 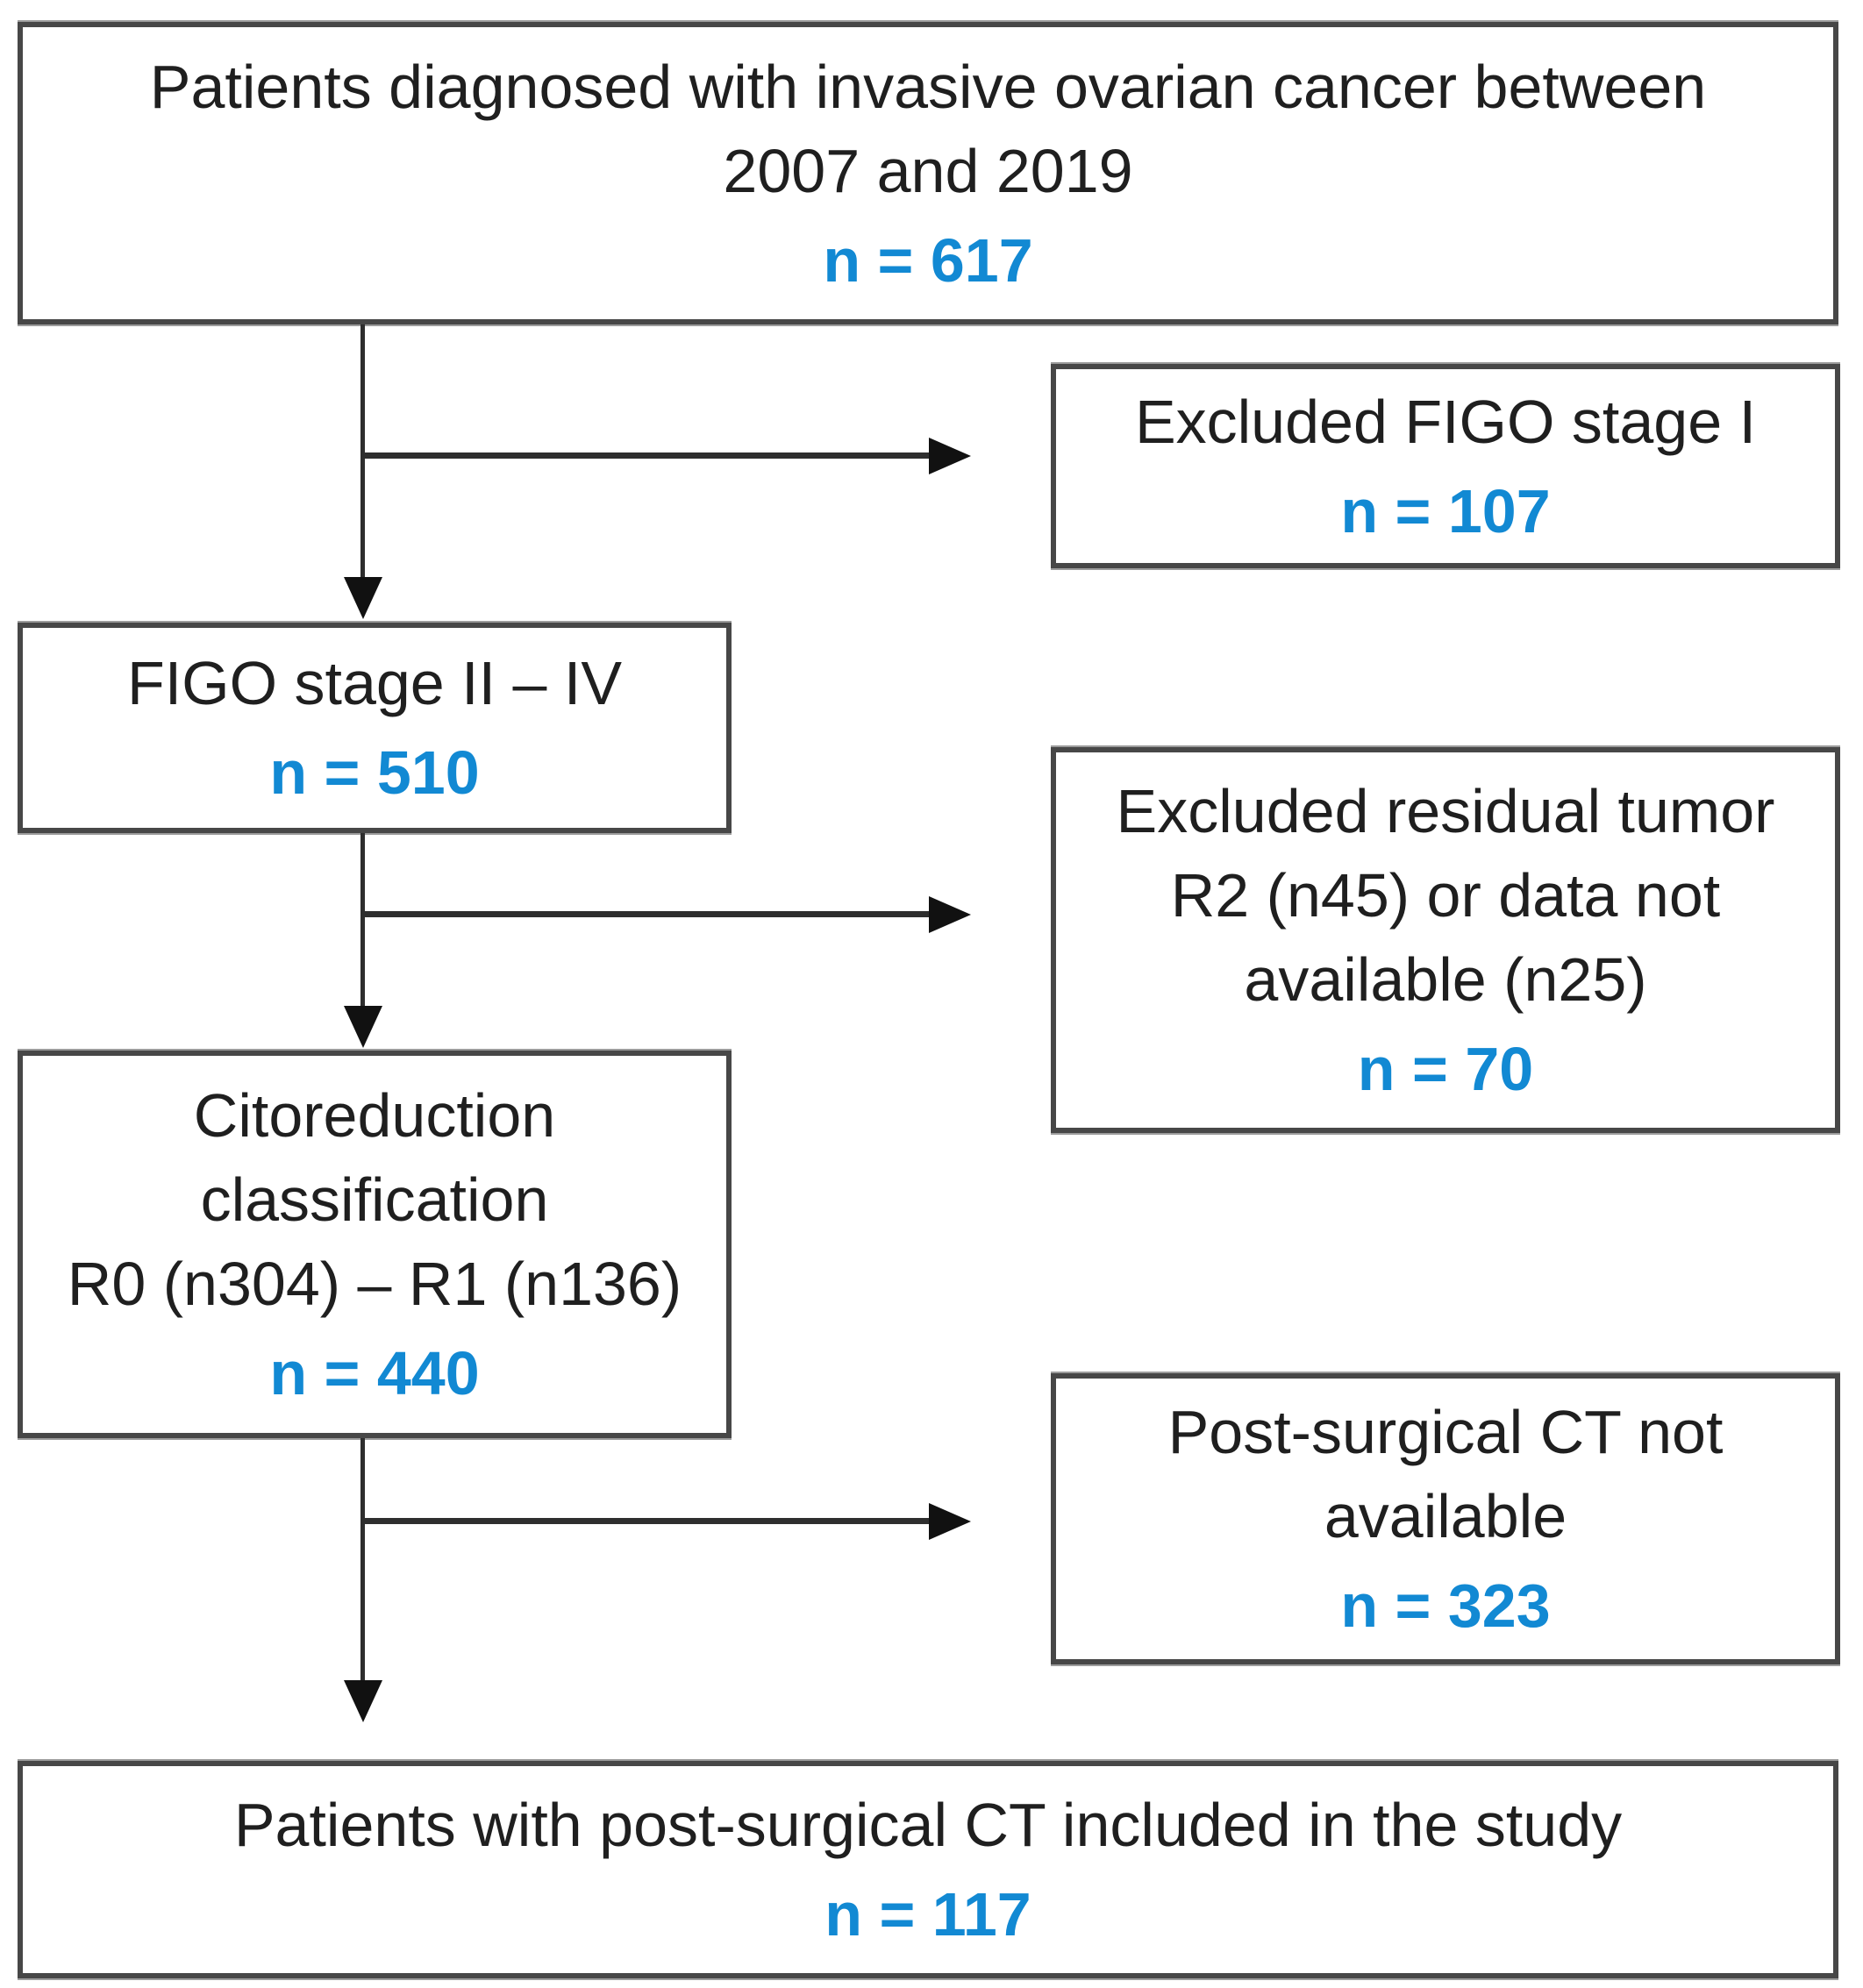 I want to click on box-figo-text-line1: FIGO stage II – IV, so click(x=374, y=683).